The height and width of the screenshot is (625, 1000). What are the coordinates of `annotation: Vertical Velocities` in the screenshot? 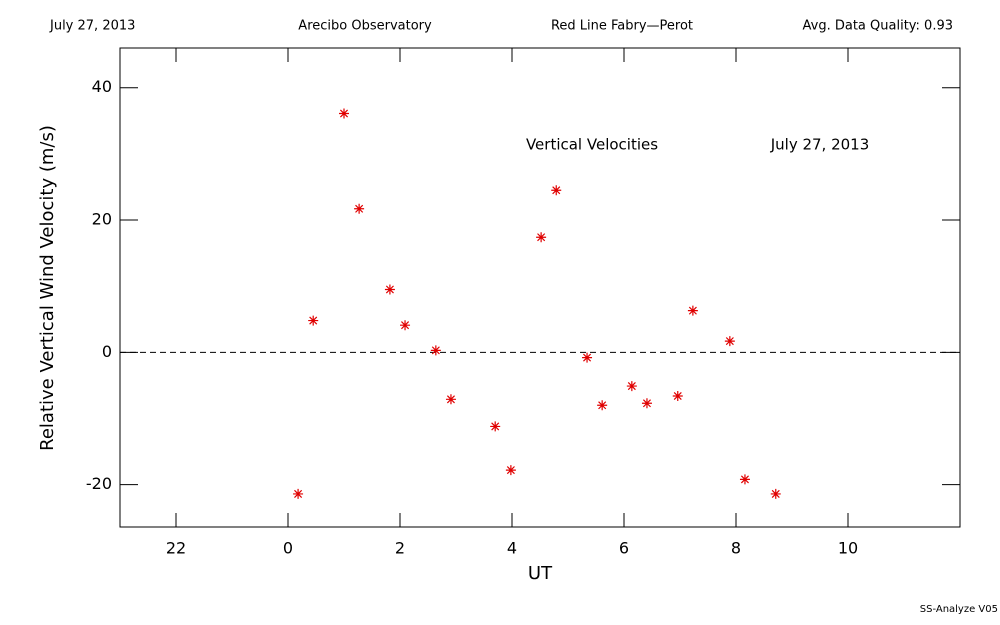 It's located at (592, 145).